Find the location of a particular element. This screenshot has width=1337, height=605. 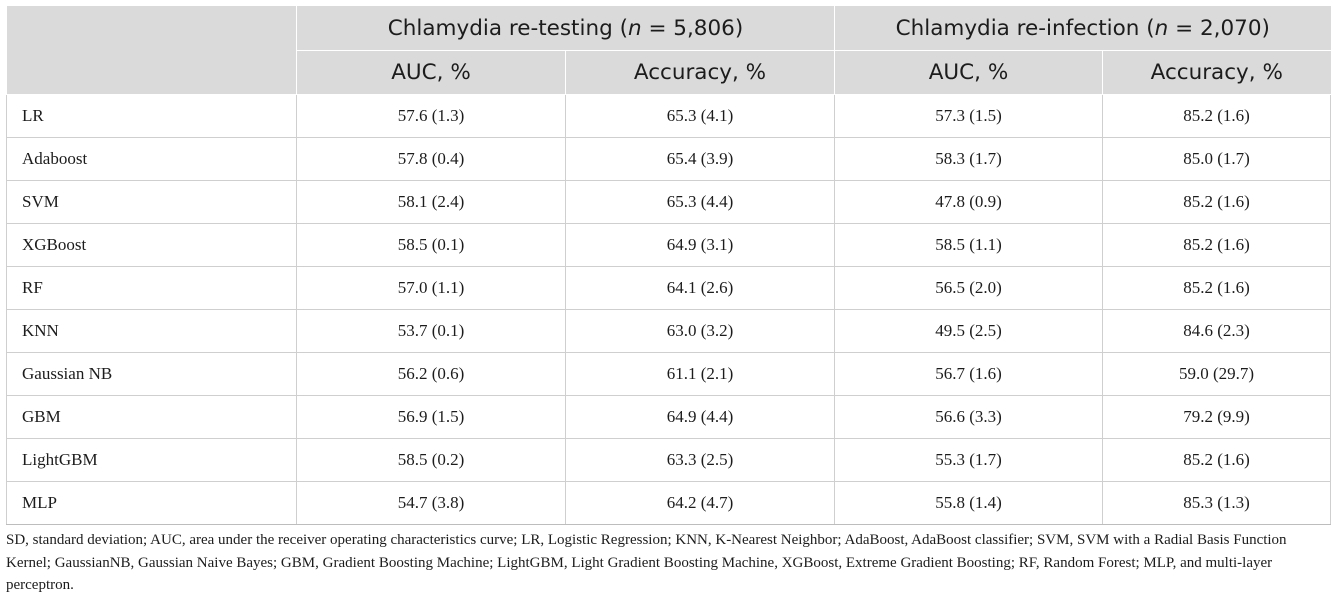

retesting-auc-cell: 57.6 (1.3) is located at coordinates (431, 116).